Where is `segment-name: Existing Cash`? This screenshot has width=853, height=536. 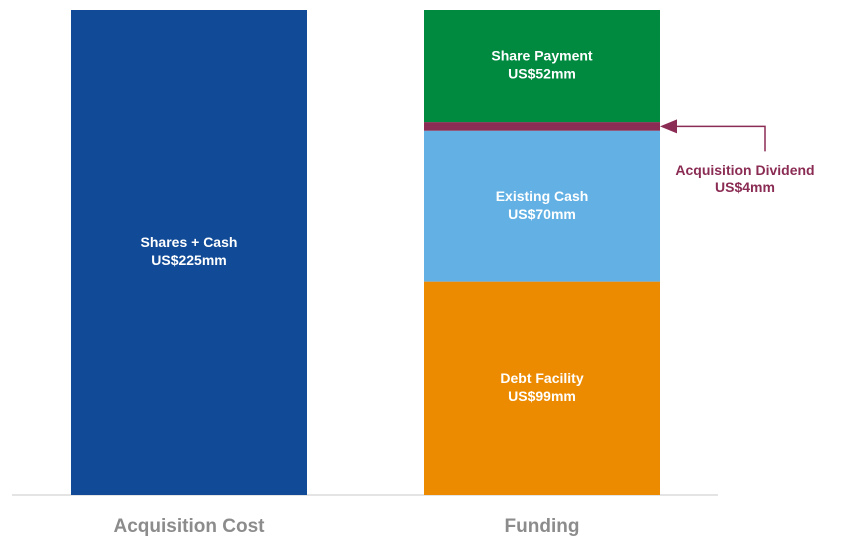
segment-name: Existing Cash is located at coordinates (542, 196).